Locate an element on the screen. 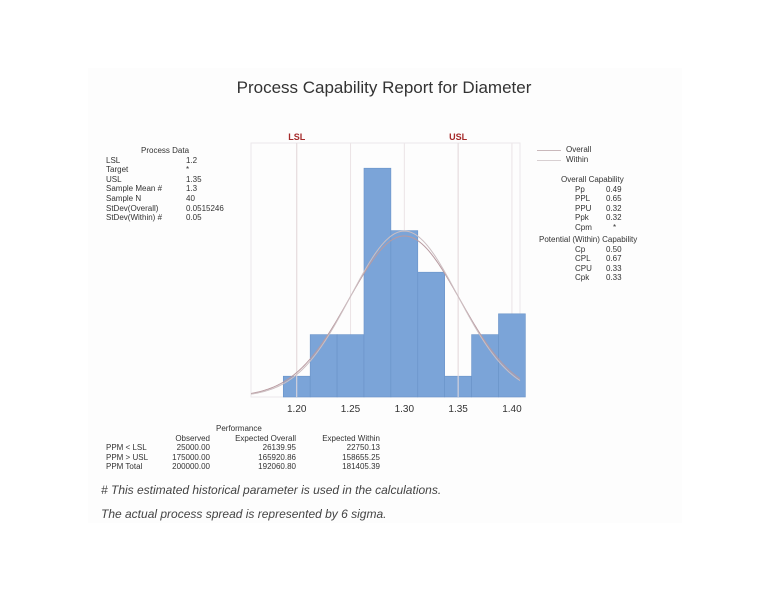 The height and width of the screenshot is (594, 768). legend-label: Within is located at coordinates (577, 159).